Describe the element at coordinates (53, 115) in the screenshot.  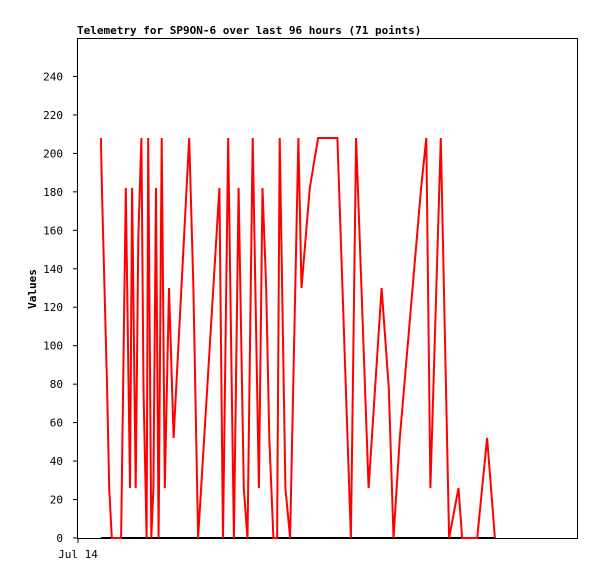
I see `y-tick-label: 220` at that location.